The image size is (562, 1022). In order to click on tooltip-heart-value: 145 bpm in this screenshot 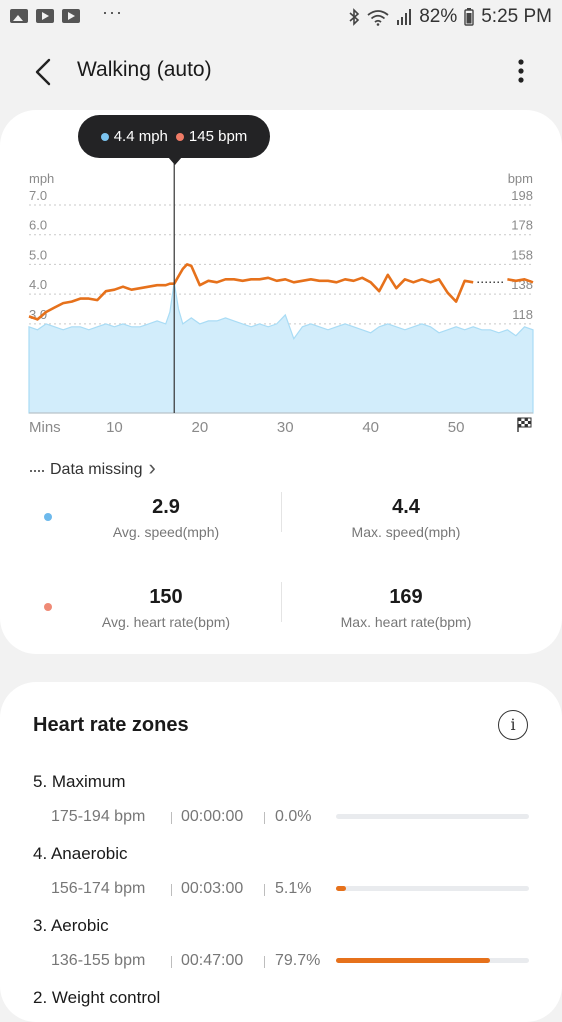, I will do `click(218, 136)`.